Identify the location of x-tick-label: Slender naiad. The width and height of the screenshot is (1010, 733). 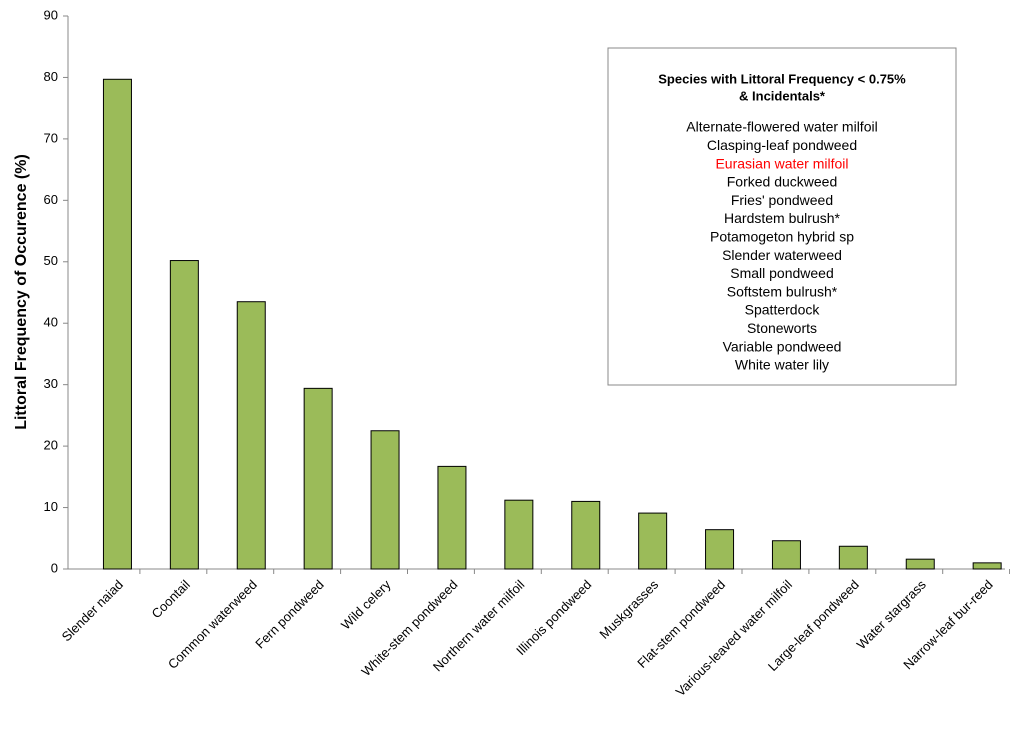
(92, 610).